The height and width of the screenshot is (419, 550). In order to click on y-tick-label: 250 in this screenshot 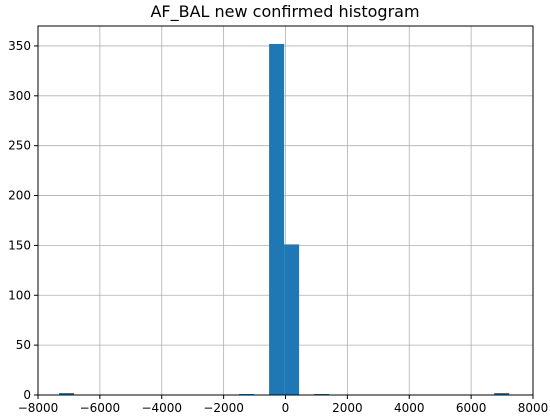, I will do `click(19, 146)`.